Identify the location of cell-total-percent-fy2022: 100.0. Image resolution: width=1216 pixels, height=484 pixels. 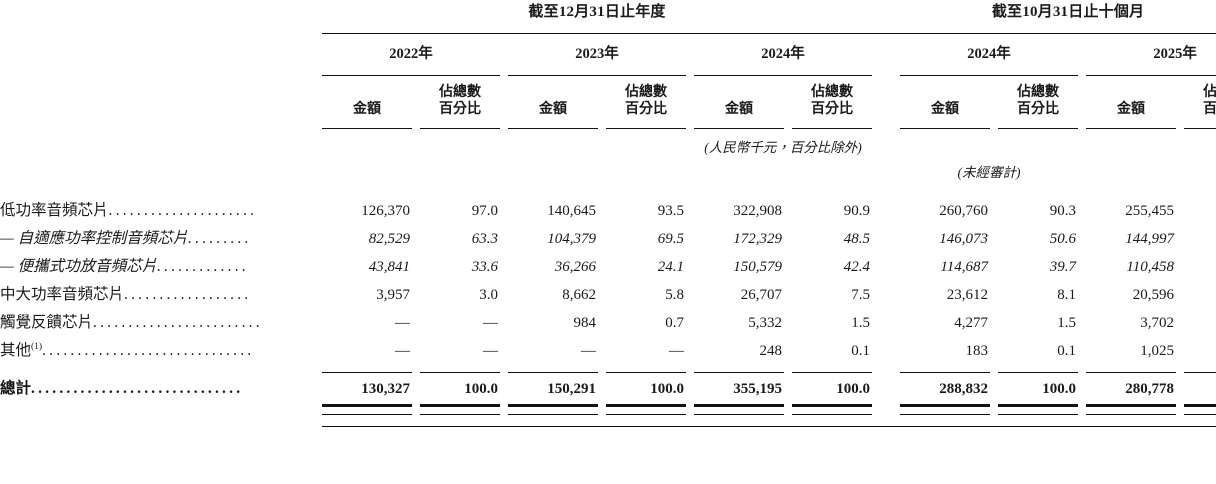
(481, 389).